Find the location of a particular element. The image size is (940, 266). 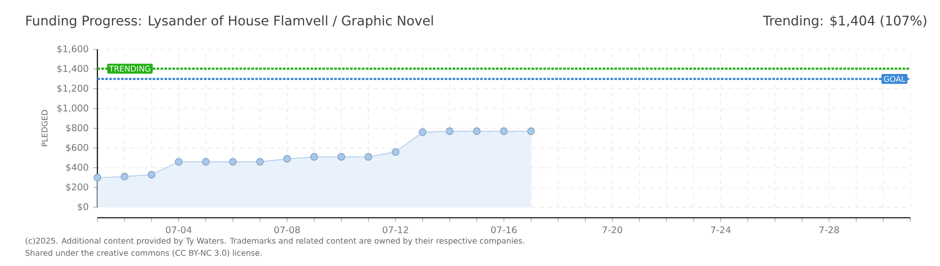

y-tick-label: $1,600 is located at coordinates (72, 49).